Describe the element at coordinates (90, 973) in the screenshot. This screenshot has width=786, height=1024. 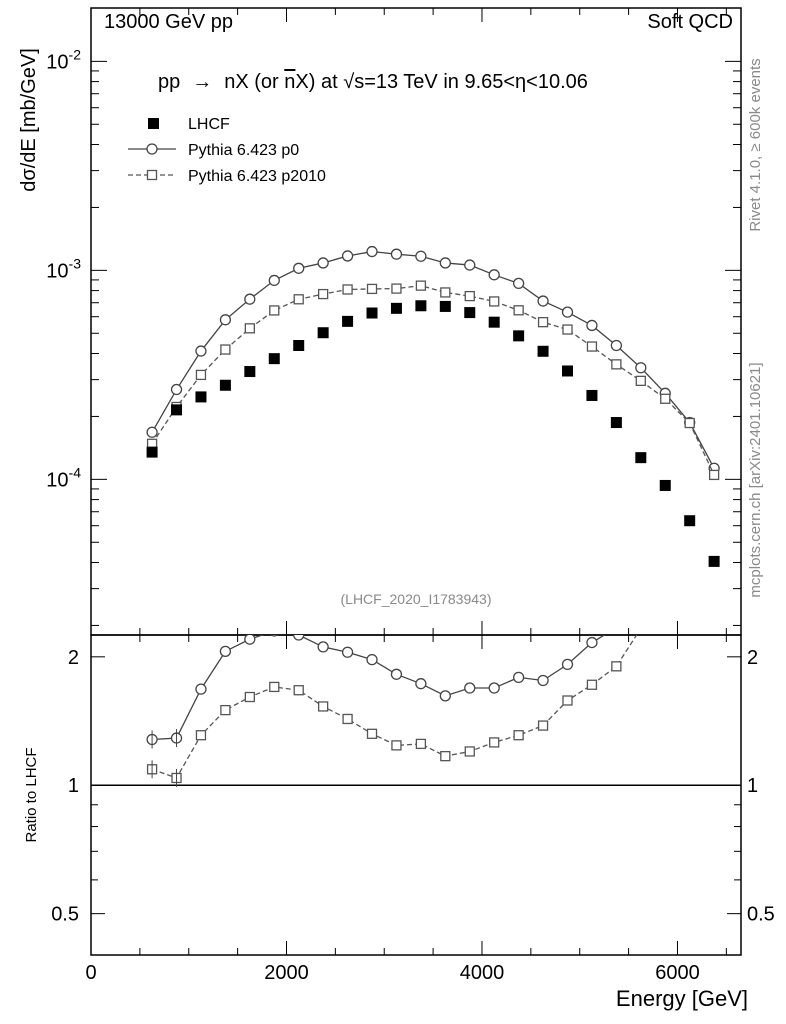
I see `ratio-x-tick-label: 0` at that location.